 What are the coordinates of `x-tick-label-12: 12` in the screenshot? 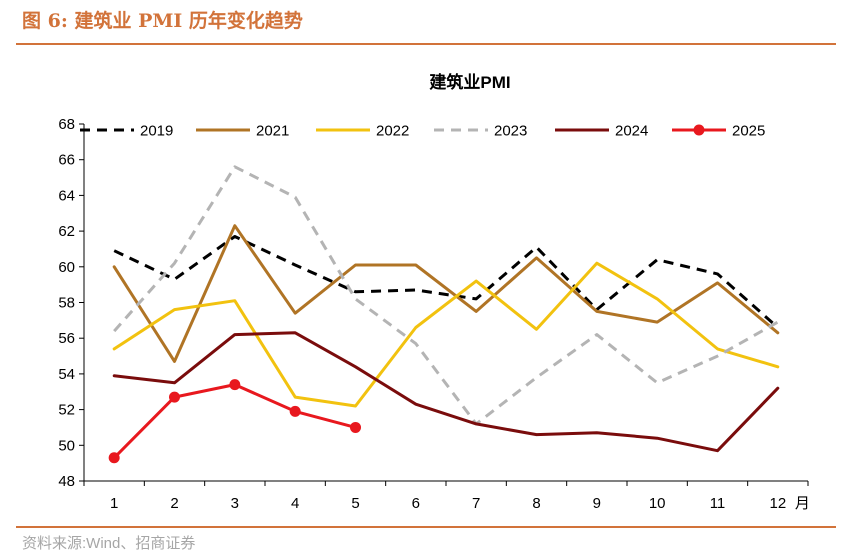 It's located at (777, 503).